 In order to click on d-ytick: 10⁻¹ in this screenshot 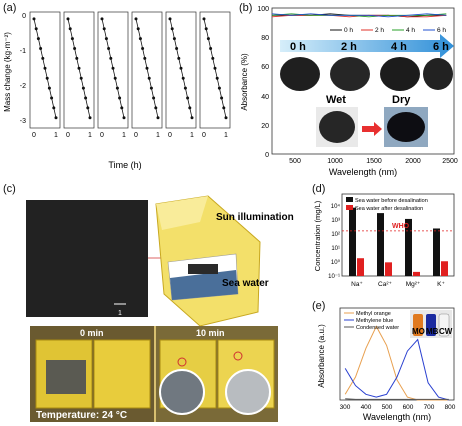, I will do `click(334, 277)`.